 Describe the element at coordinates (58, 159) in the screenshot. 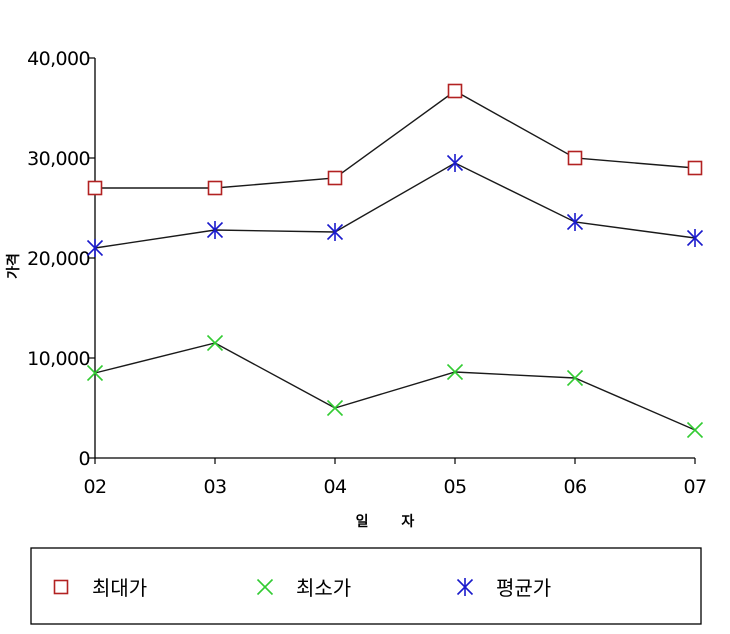

I see `y-tick-label: 30,000` at that location.